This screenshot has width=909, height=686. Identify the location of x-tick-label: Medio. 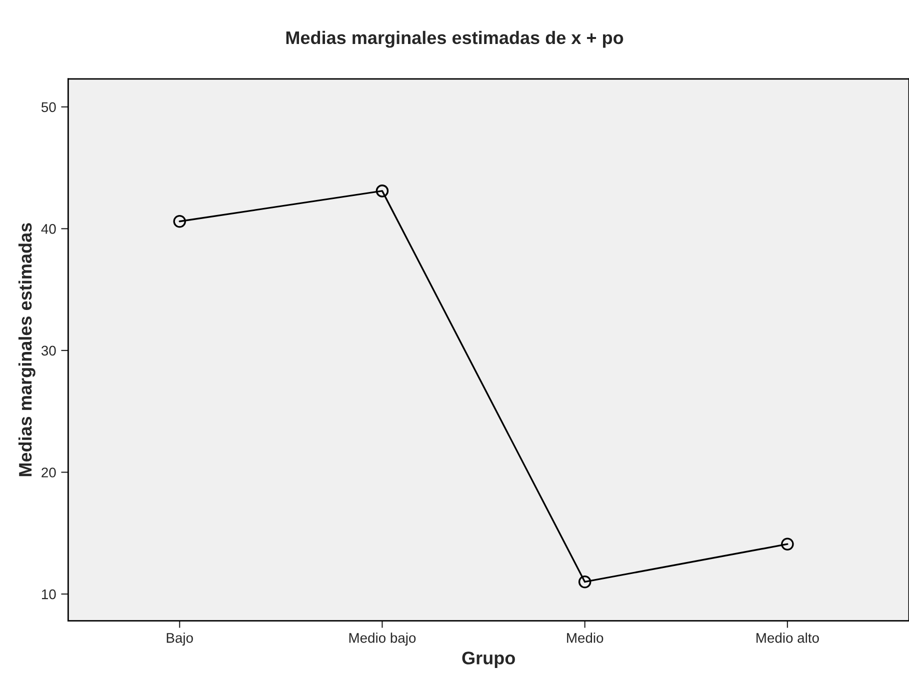
(585, 637).